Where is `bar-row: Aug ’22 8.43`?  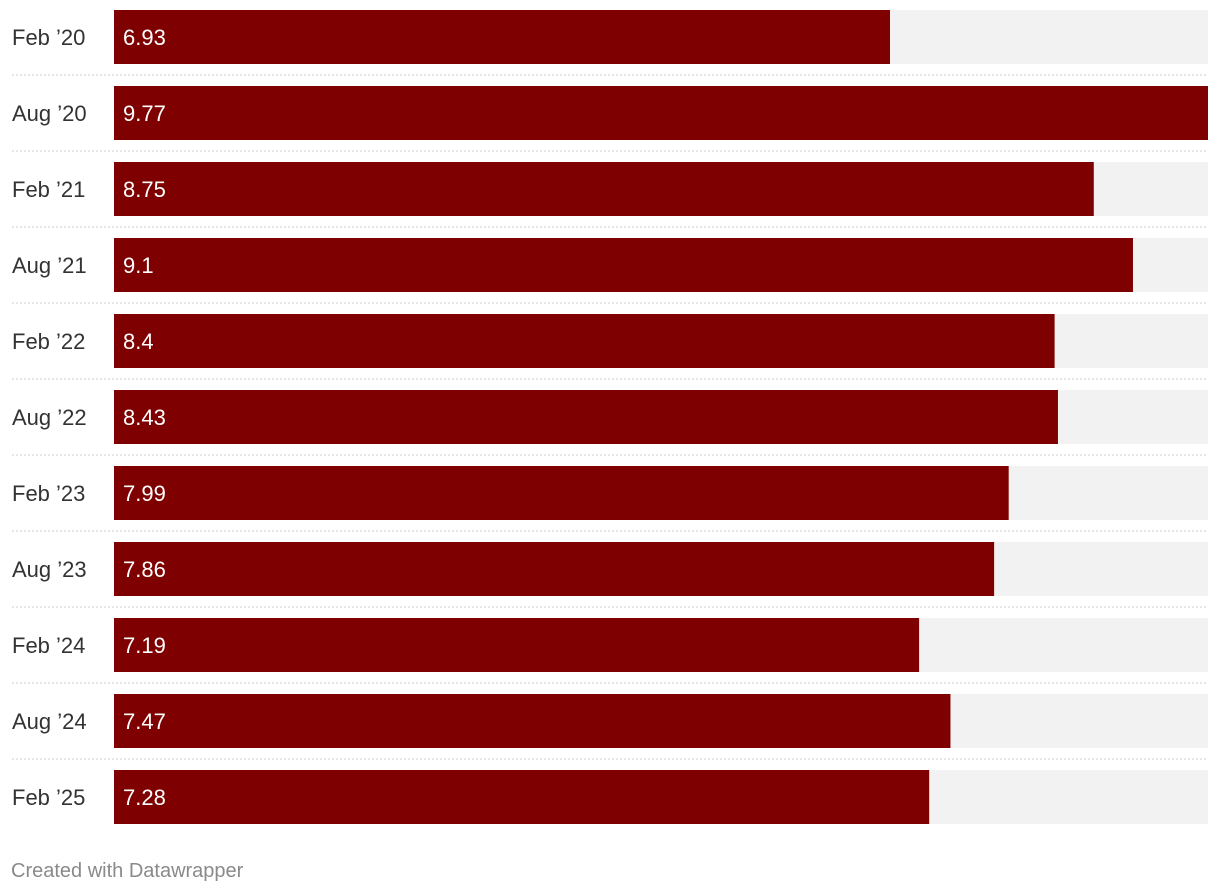
bar-row: Aug ’22 8.43 is located at coordinates (610, 417).